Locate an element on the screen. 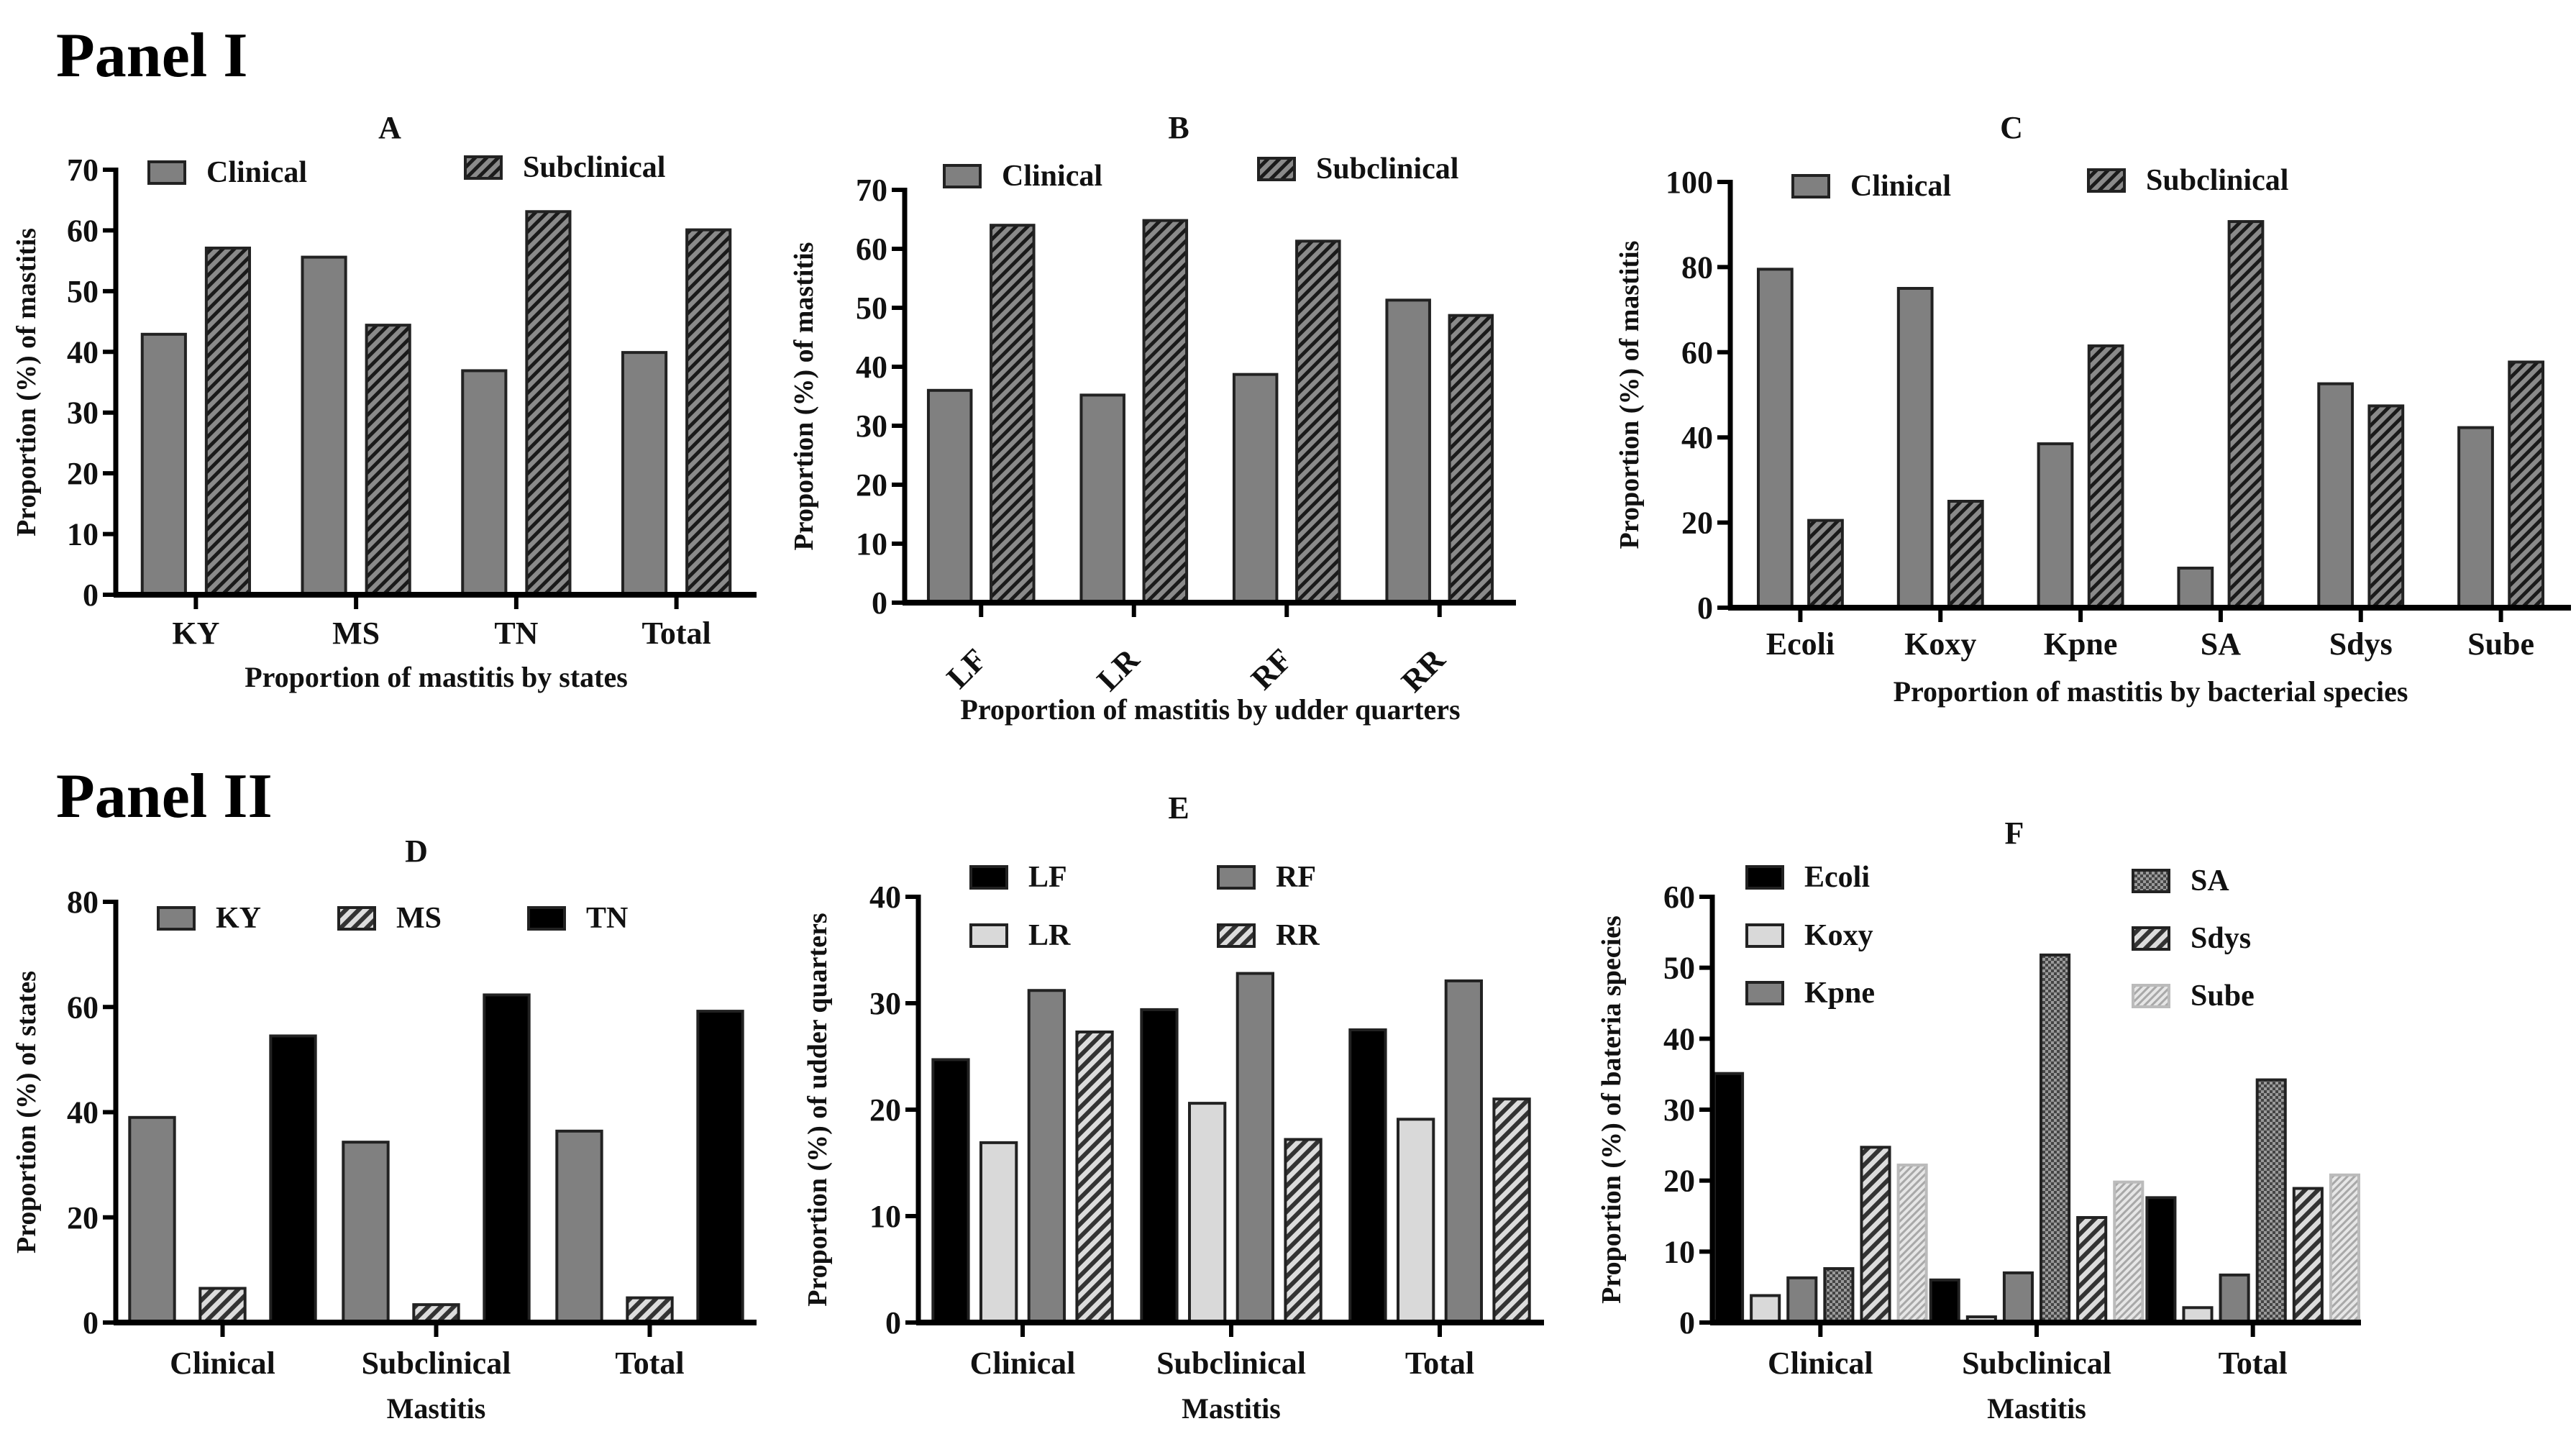 This screenshot has height=1434, width=2576. x-tick-label: LF is located at coordinates (966, 668).